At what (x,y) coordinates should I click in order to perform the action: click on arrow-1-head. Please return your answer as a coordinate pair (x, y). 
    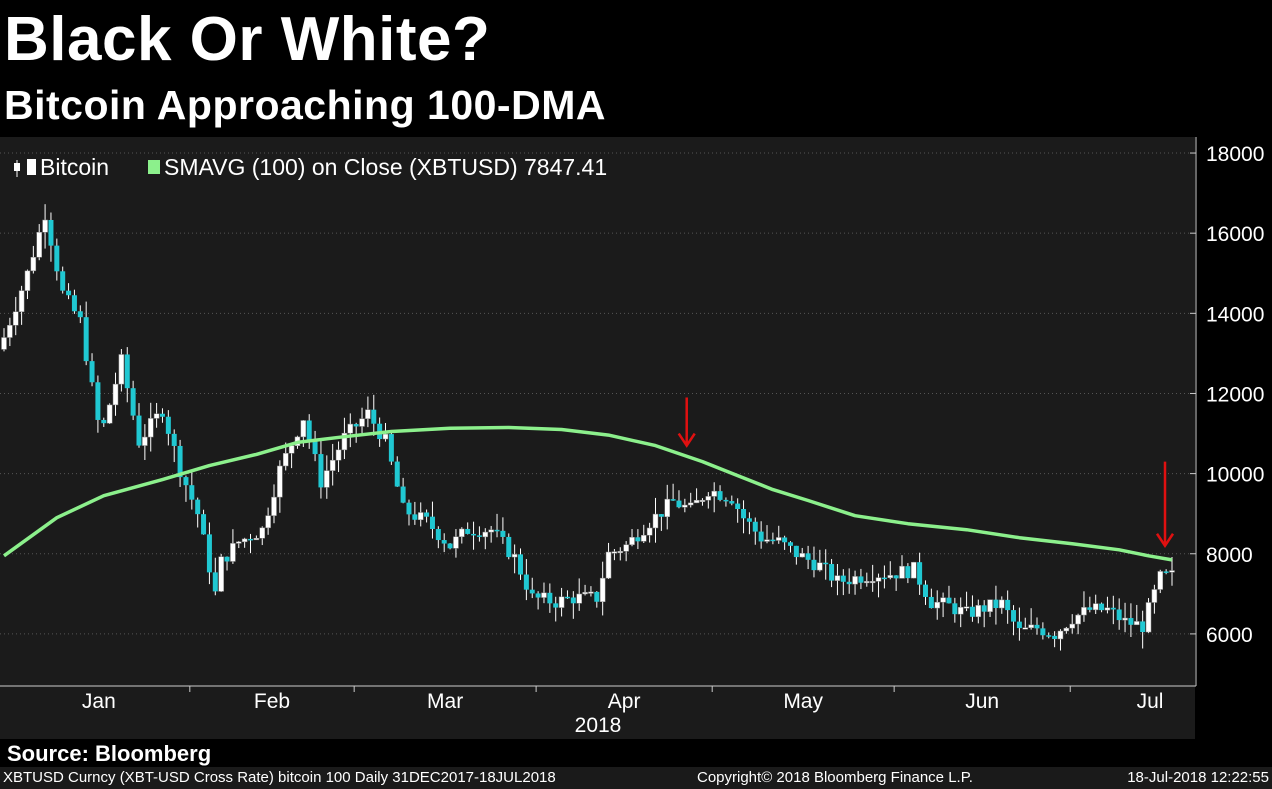
    Looking at the image, I should click on (686, 440).